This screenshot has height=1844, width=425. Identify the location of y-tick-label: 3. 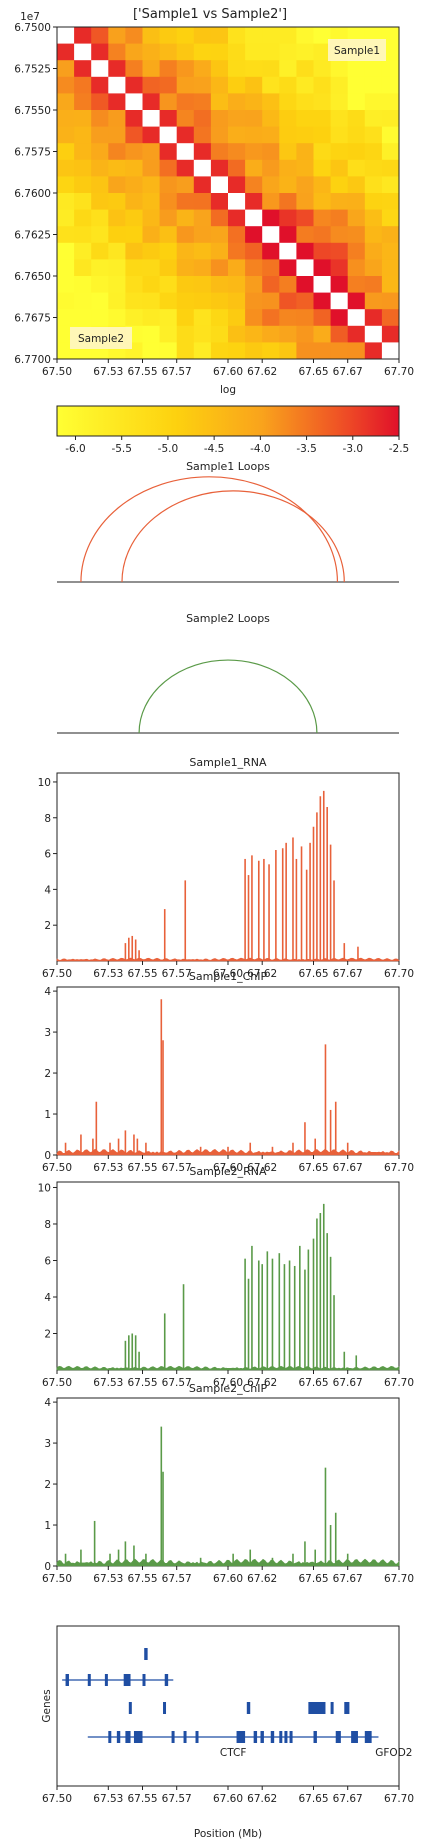
(47, 1444).